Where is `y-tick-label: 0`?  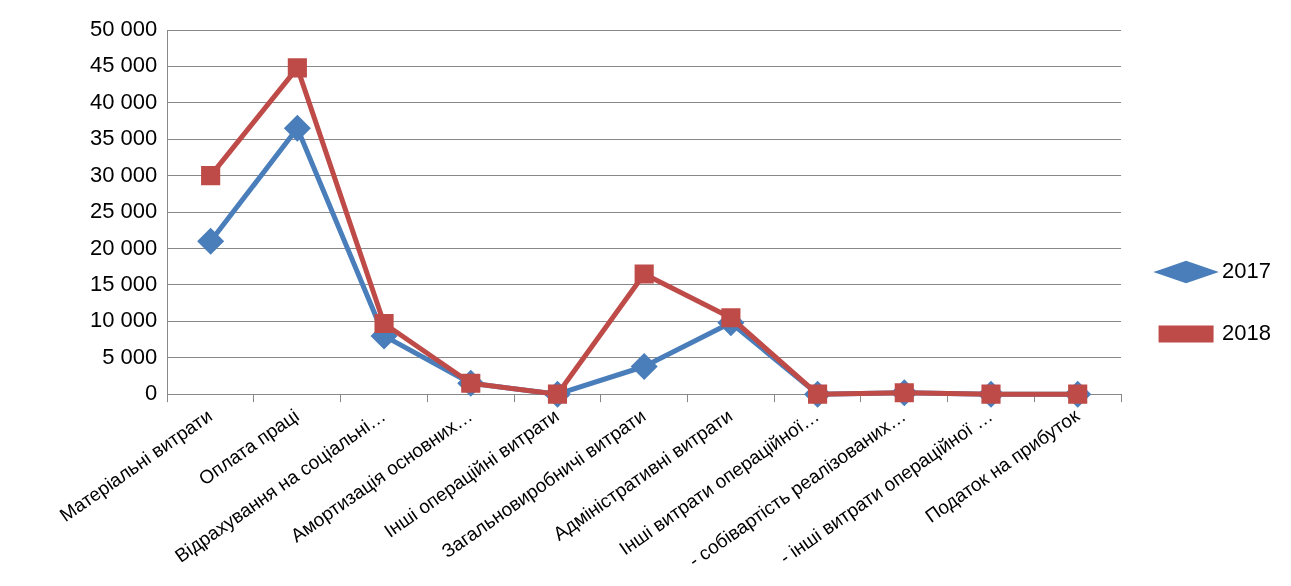
y-tick-label: 0 is located at coordinates (151, 393).